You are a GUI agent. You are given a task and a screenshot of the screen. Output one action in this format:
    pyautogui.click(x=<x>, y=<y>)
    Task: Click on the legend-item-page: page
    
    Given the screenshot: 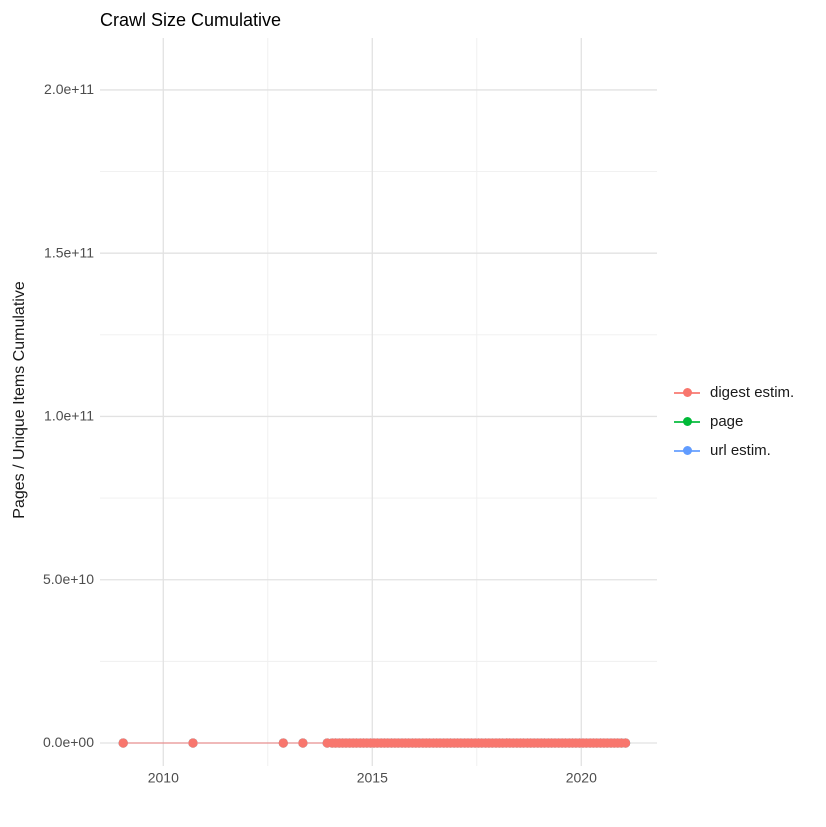 What is the action you would take?
    pyautogui.click(x=734, y=421)
    